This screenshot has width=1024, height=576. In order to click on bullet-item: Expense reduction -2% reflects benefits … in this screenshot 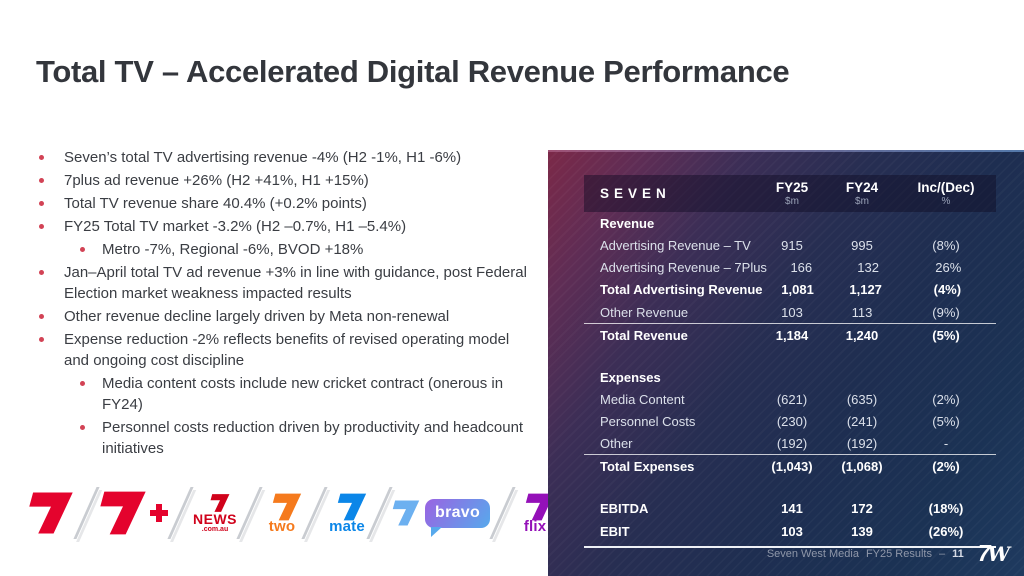, I will do `click(286, 350)`.